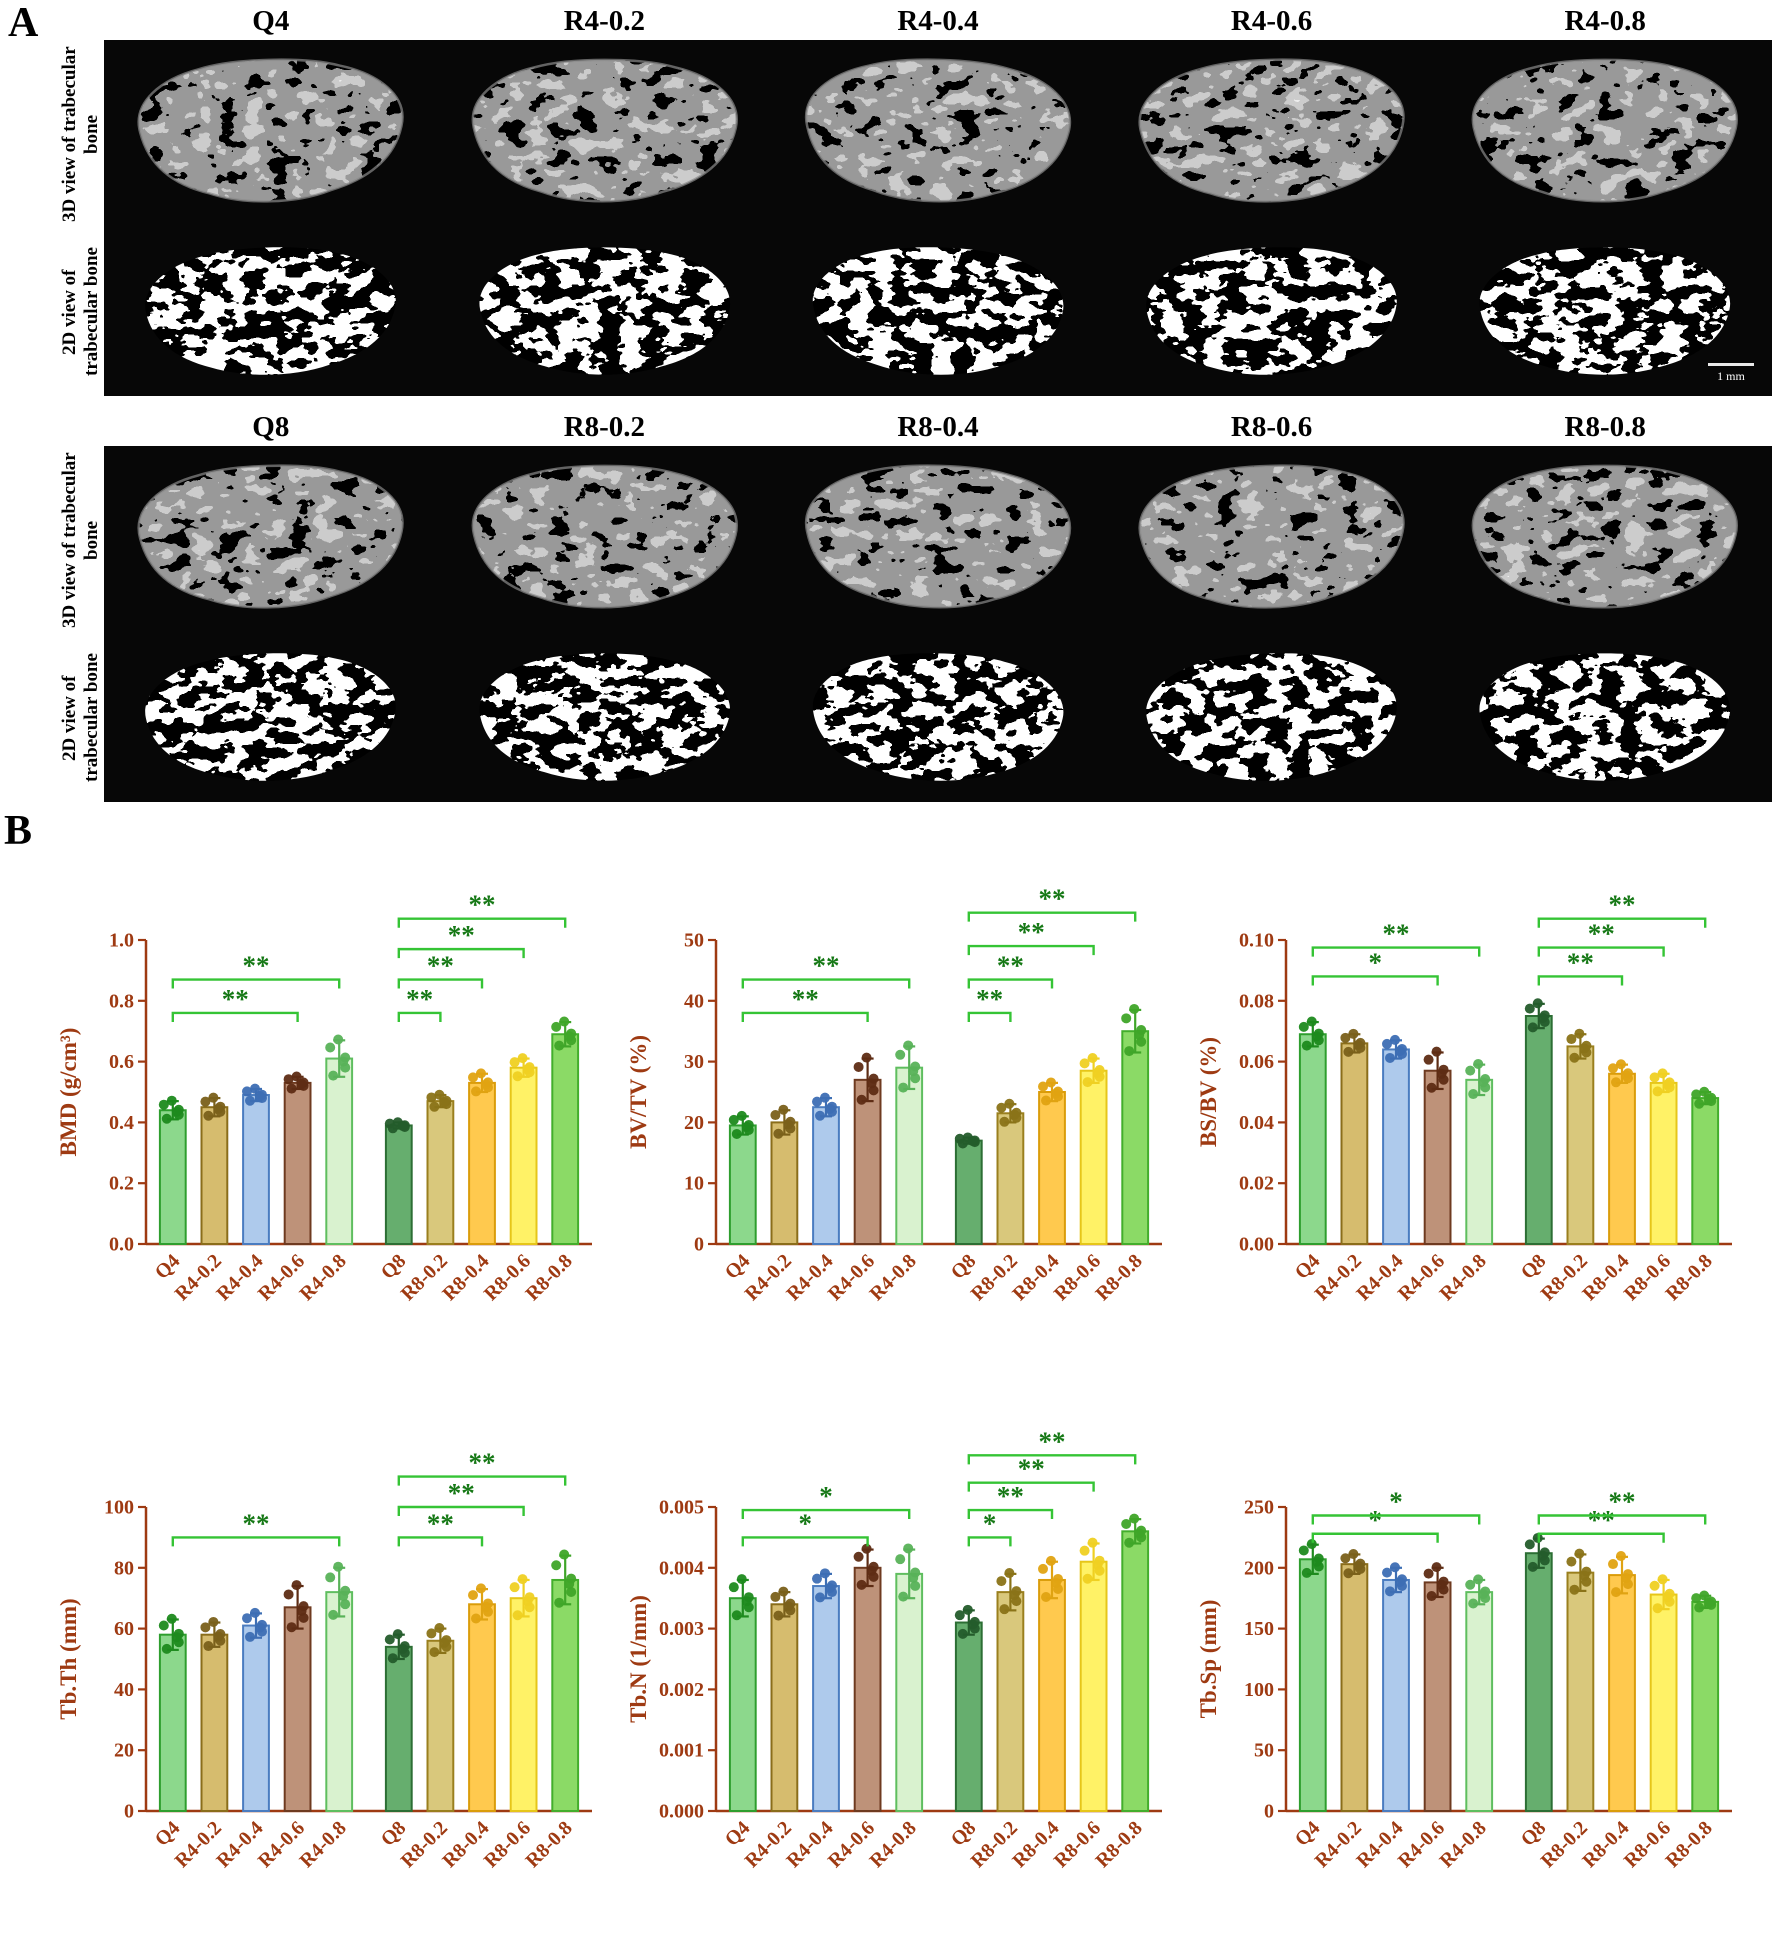 This screenshot has height=1953, width=1772. I want to click on row-label-2d-view: 2D view of trabecular bone, so click(80, 312).